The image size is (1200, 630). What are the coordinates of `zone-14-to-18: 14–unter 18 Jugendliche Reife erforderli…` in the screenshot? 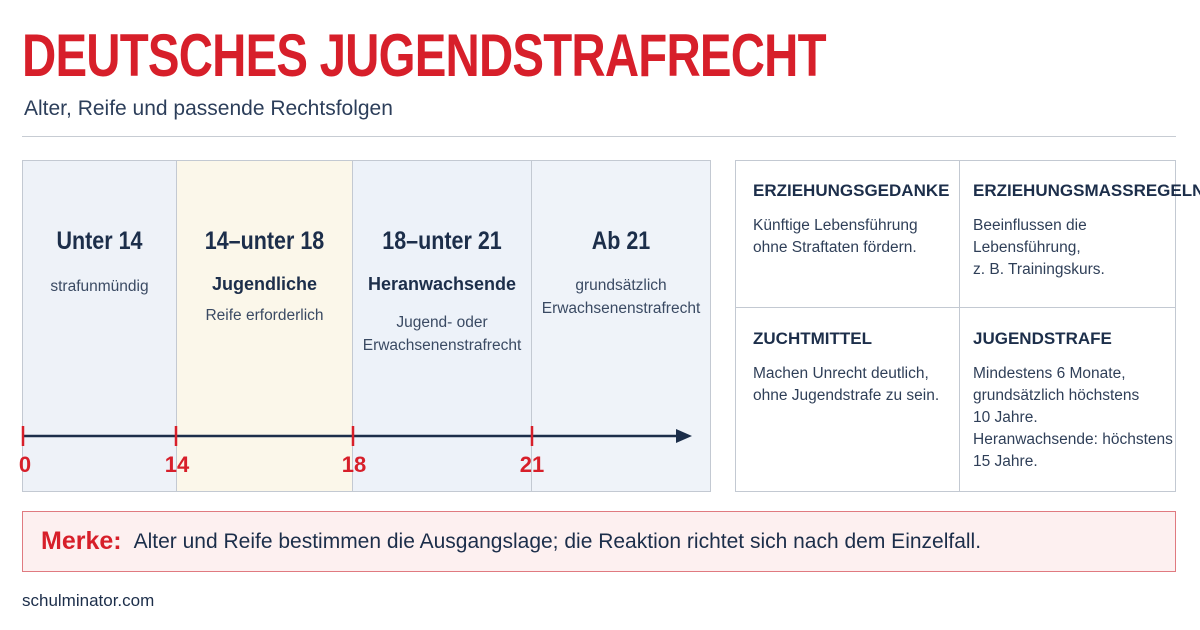 It's located at (265, 326).